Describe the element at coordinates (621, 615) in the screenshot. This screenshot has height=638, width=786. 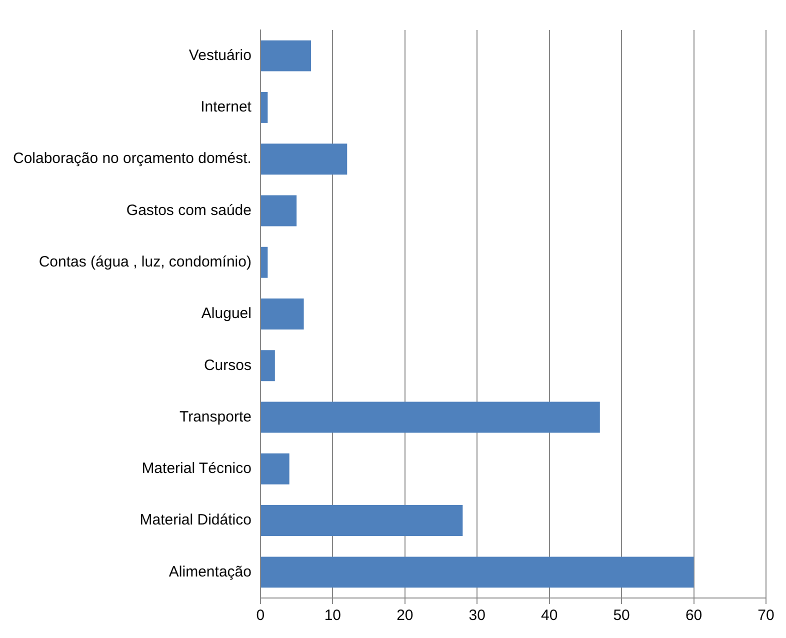
I see `x-tick-label: 50` at that location.